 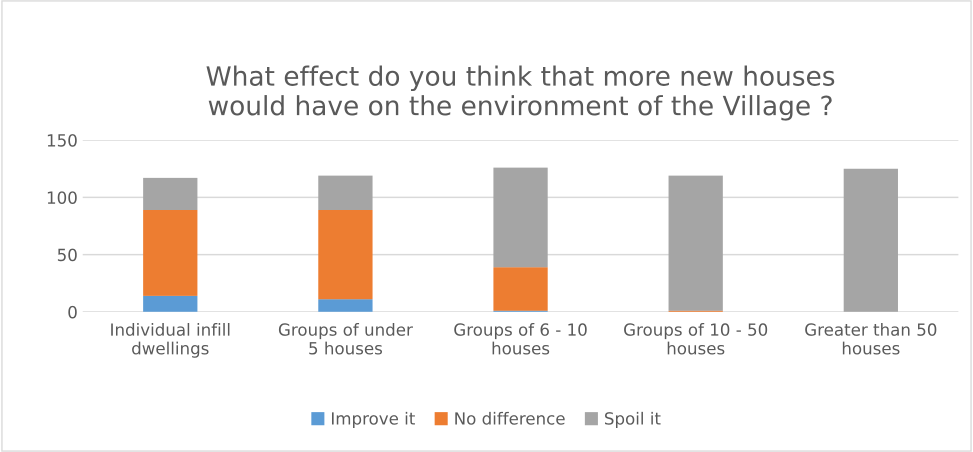 I want to click on legend-label: No difference, so click(x=510, y=418).